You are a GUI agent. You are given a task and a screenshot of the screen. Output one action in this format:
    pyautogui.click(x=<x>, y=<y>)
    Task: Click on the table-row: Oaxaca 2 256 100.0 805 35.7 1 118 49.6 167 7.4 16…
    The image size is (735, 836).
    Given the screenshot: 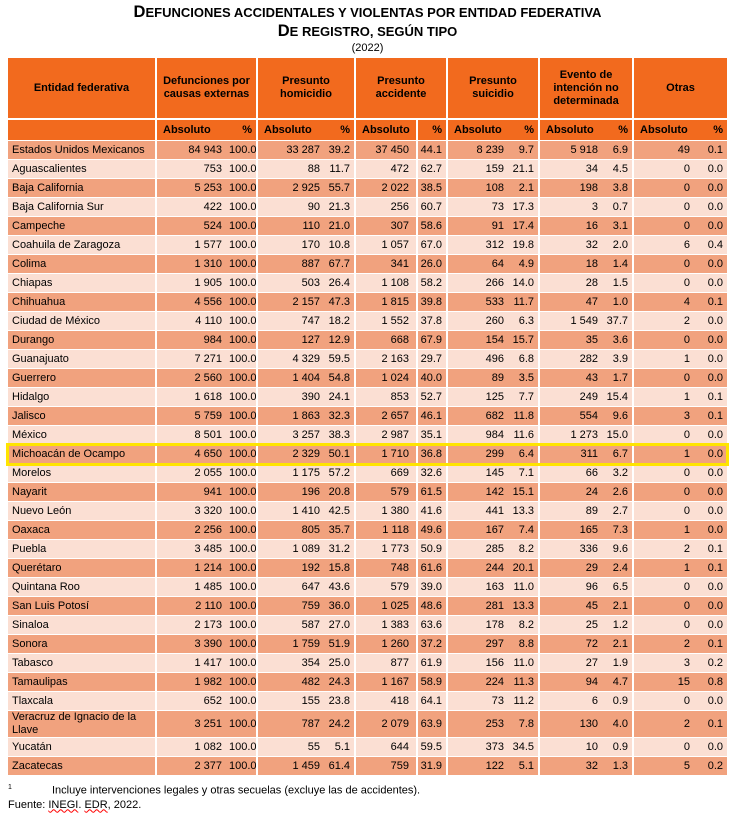 What is the action you would take?
    pyautogui.click(x=368, y=530)
    